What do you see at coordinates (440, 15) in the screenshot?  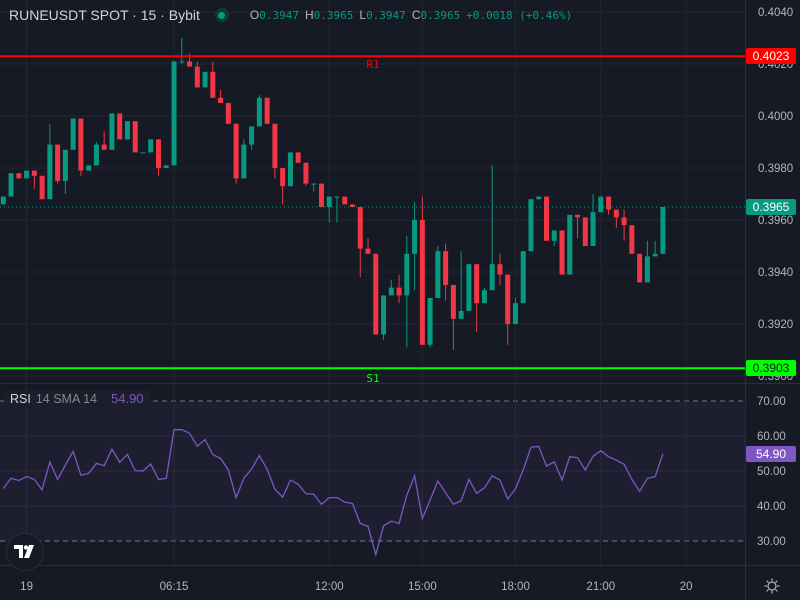 I see `close-value: 0.3965` at bounding box center [440, 15].